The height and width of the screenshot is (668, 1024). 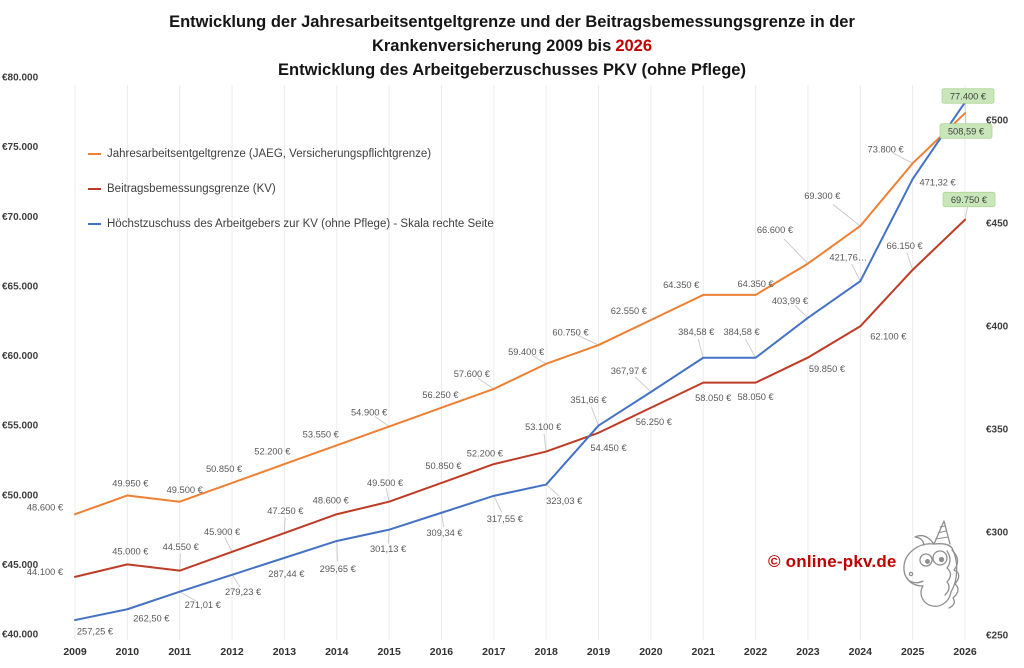 What do you see at coordinates (491, 46) in the screenshot?
I see `chart-title-line2-text: Krankenversicherung 2009 bis` at bounding box center [491, 46].